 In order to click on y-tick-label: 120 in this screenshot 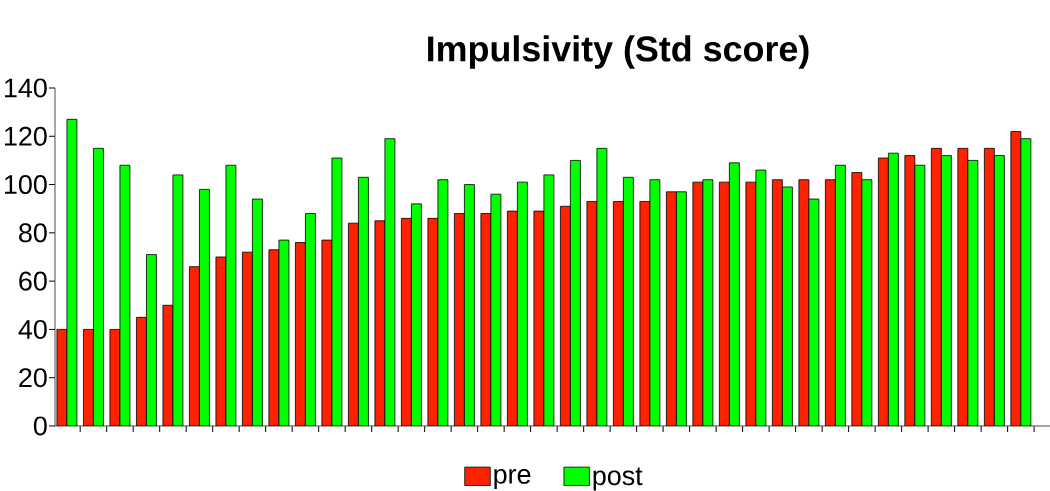, I will do `click(25, 136)`.